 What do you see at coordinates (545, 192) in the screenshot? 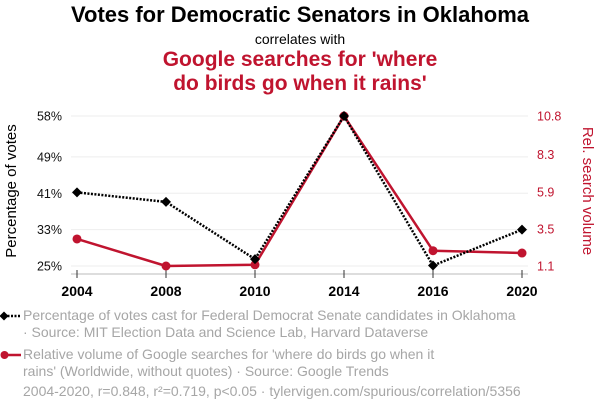
I see `y2-tick-label: 5.9` at bounding box center [545, 192].